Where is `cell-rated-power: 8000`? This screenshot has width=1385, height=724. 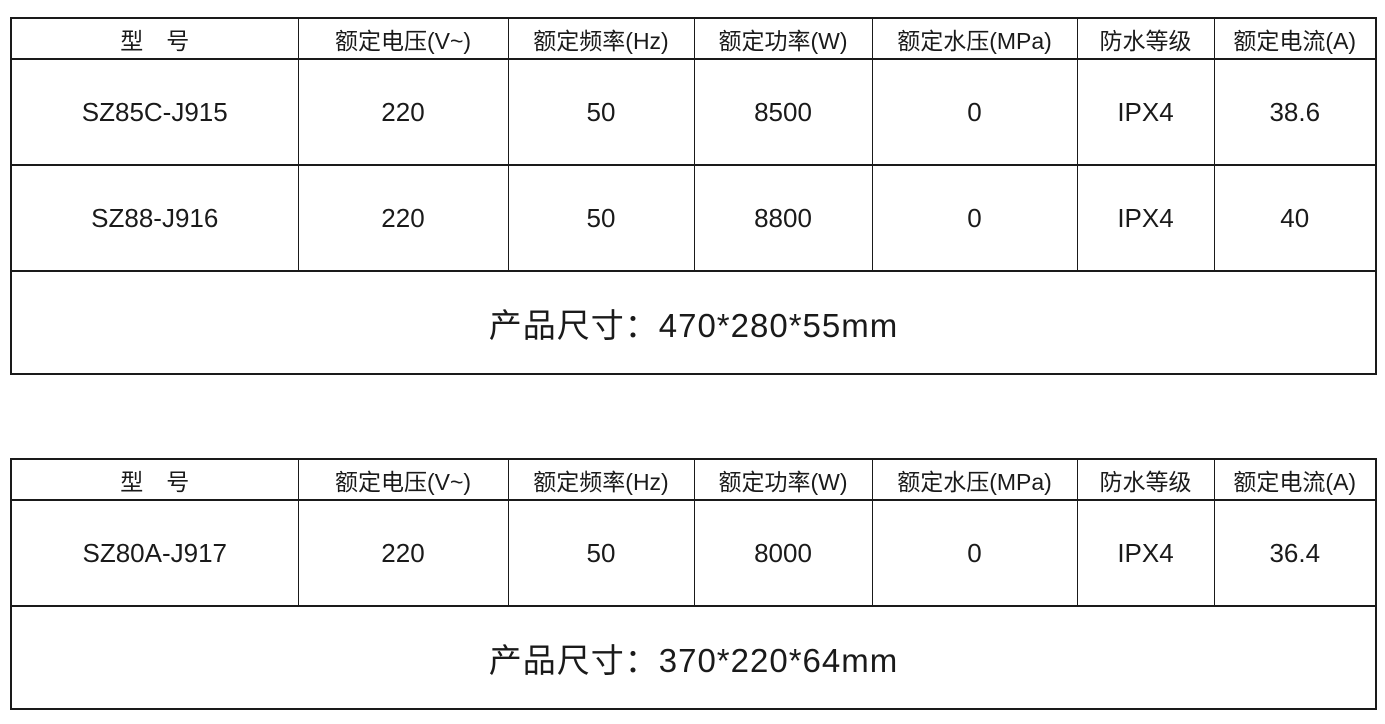 cell-rated-power: 8000 is located at coordinates (783, 553).